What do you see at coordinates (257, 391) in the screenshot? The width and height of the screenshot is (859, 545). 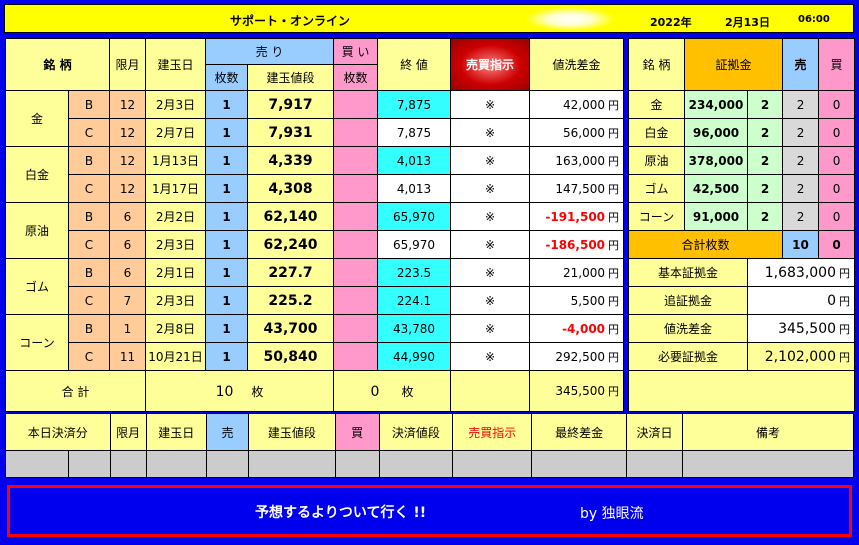 I see `total-sell-unit: 枚` at bounding box center [257, 391].